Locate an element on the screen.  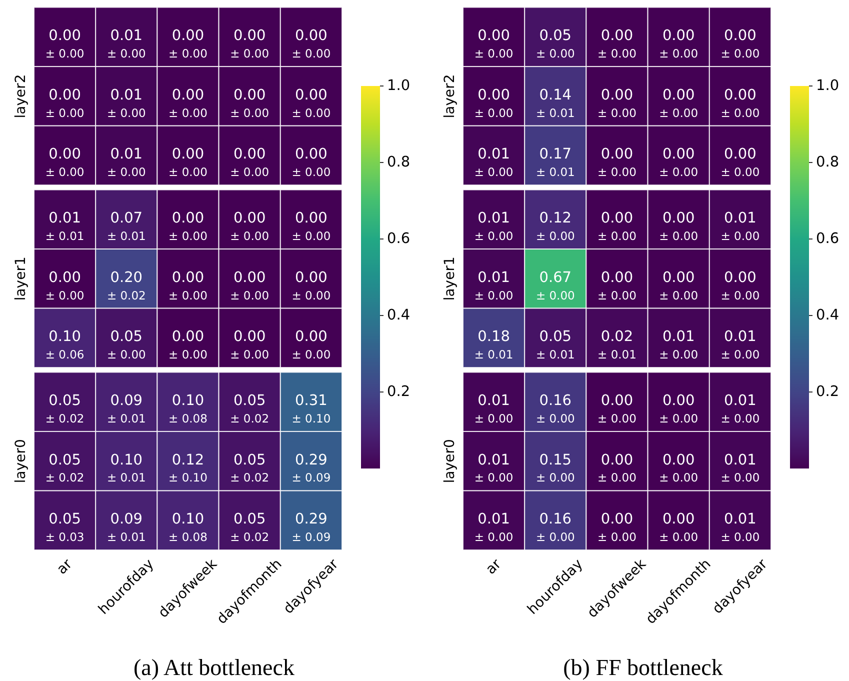
data-label: 0.12 ± 0.10 is located at coordinates (188, 468).